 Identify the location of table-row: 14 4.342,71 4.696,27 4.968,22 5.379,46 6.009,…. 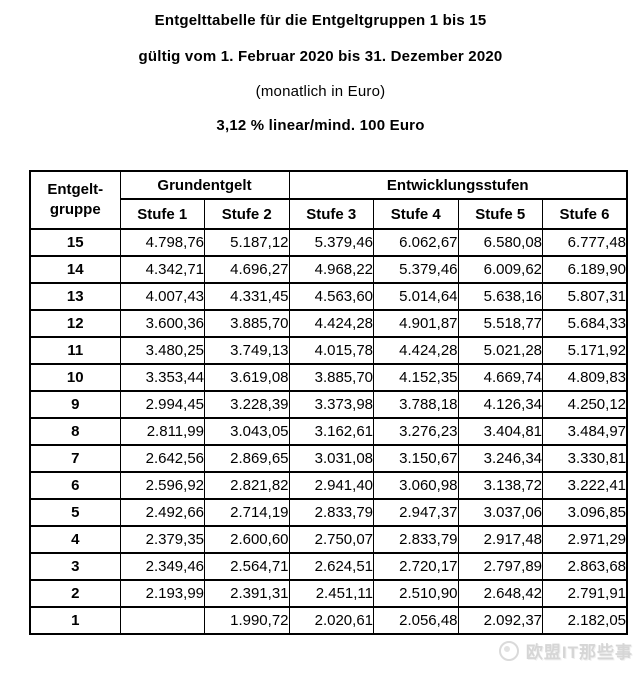
(328, 269).